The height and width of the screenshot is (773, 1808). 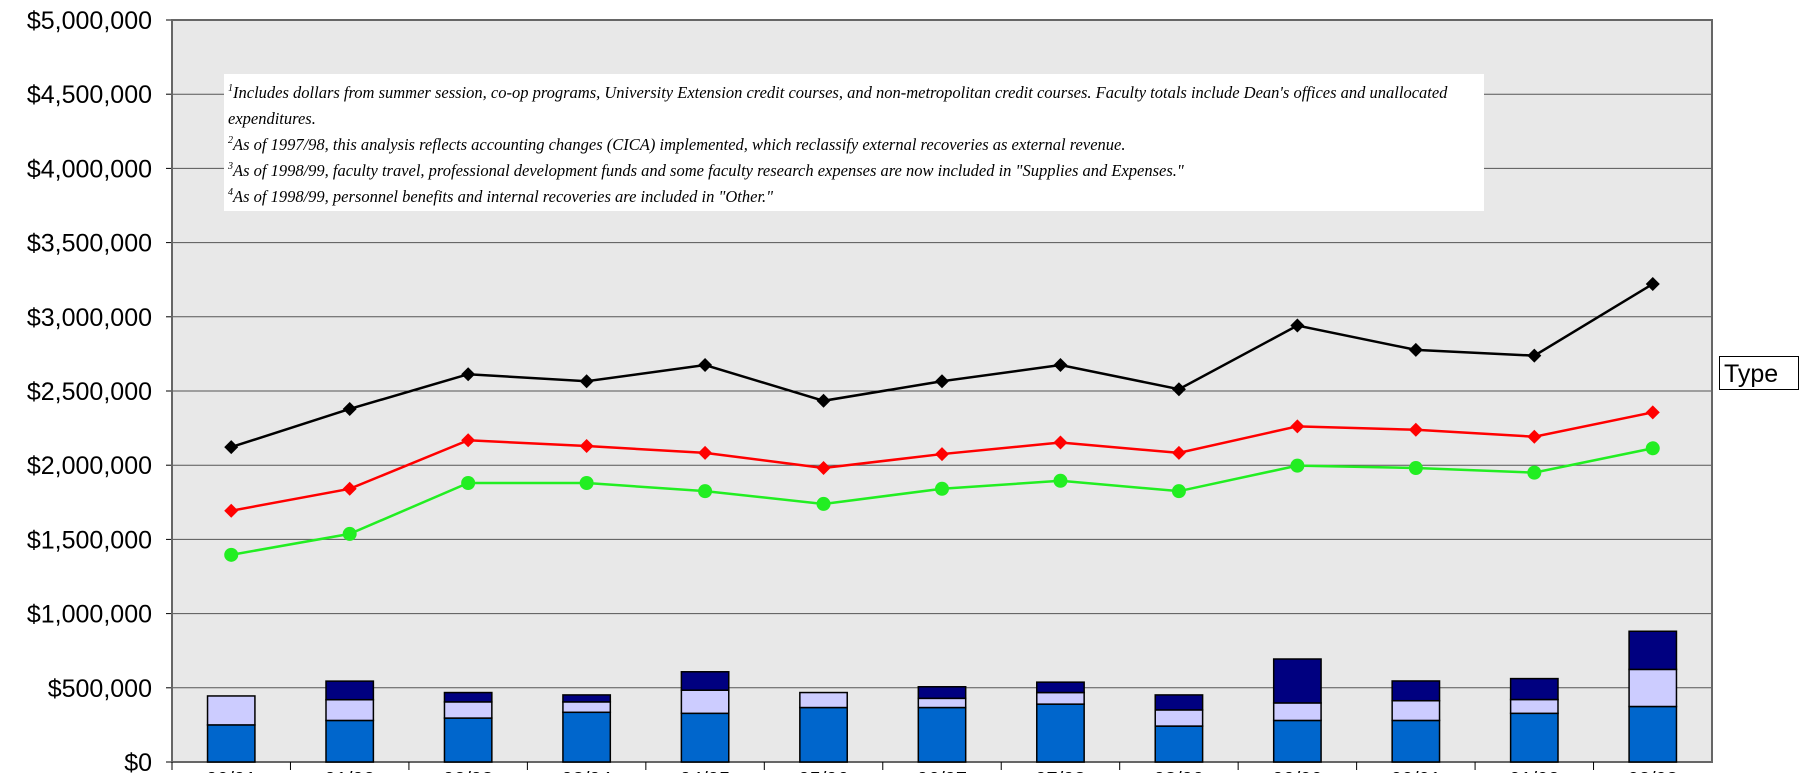 What do you see at coordinates (89, 392) in the screenshot?
I see `y-tick-label: $2,500,000` at bounding box center [89, 392].